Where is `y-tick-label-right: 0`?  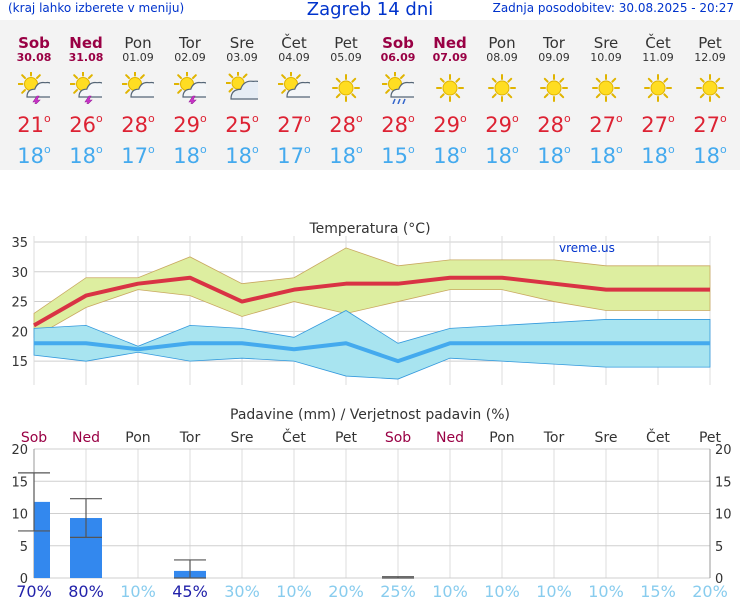 y-tick-label-right: 0 is located at coordinates (719, 579).